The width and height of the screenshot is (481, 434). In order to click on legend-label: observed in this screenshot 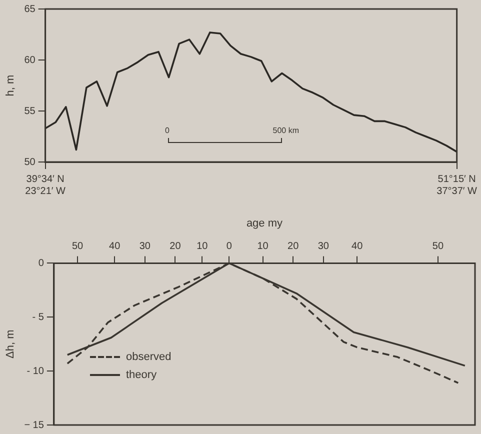, I will do `click(149, 357)`.